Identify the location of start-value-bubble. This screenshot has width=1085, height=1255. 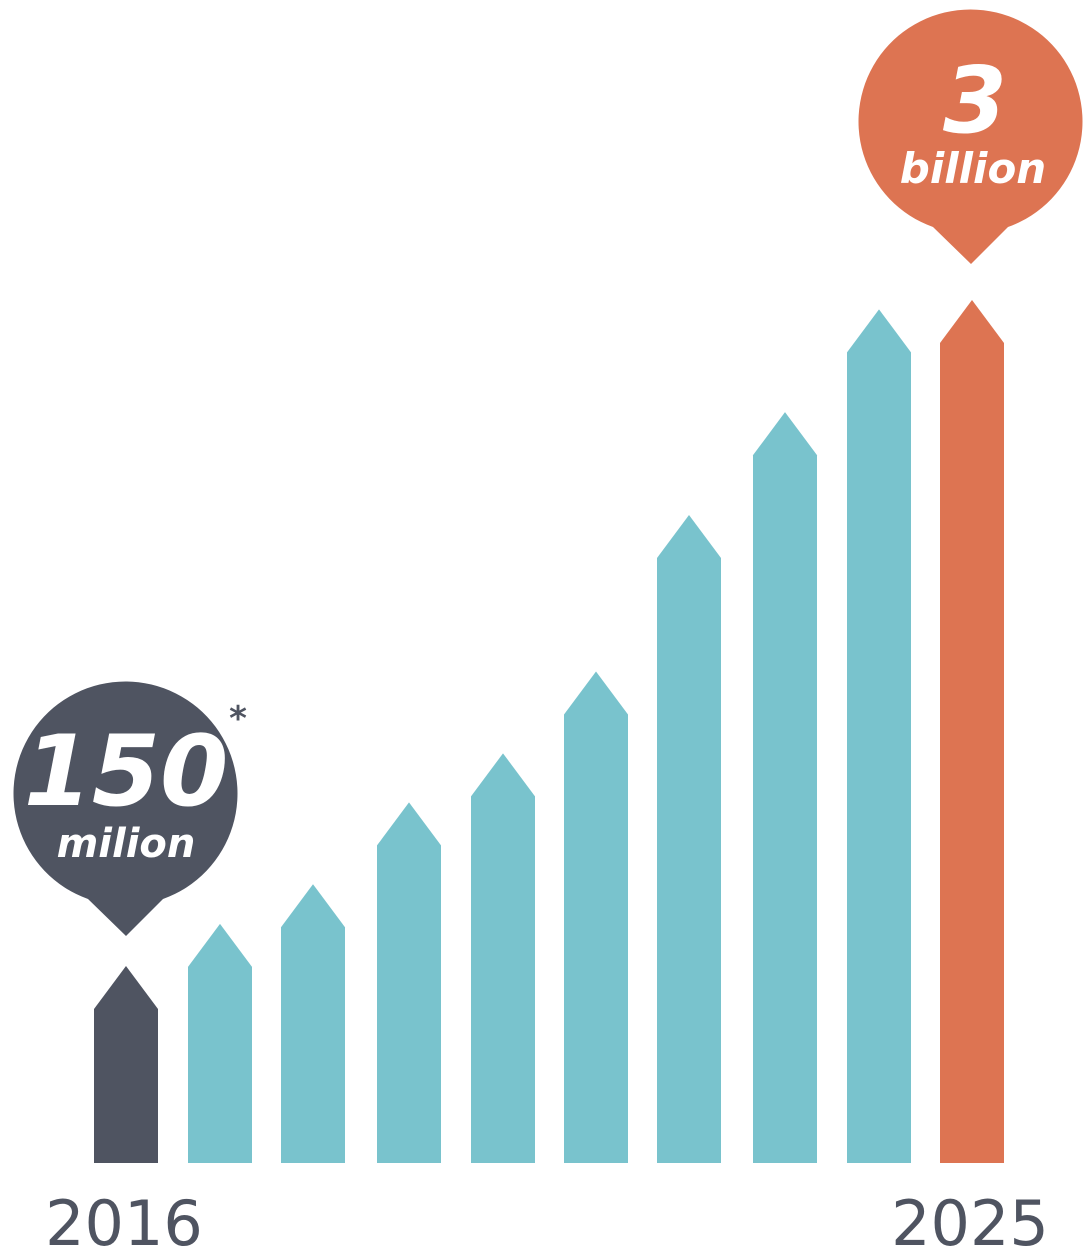
(125, 808).